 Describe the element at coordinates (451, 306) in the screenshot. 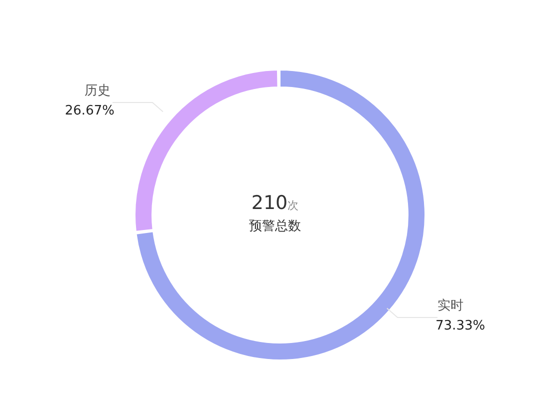

I see `slice-label: 实时` at that location.